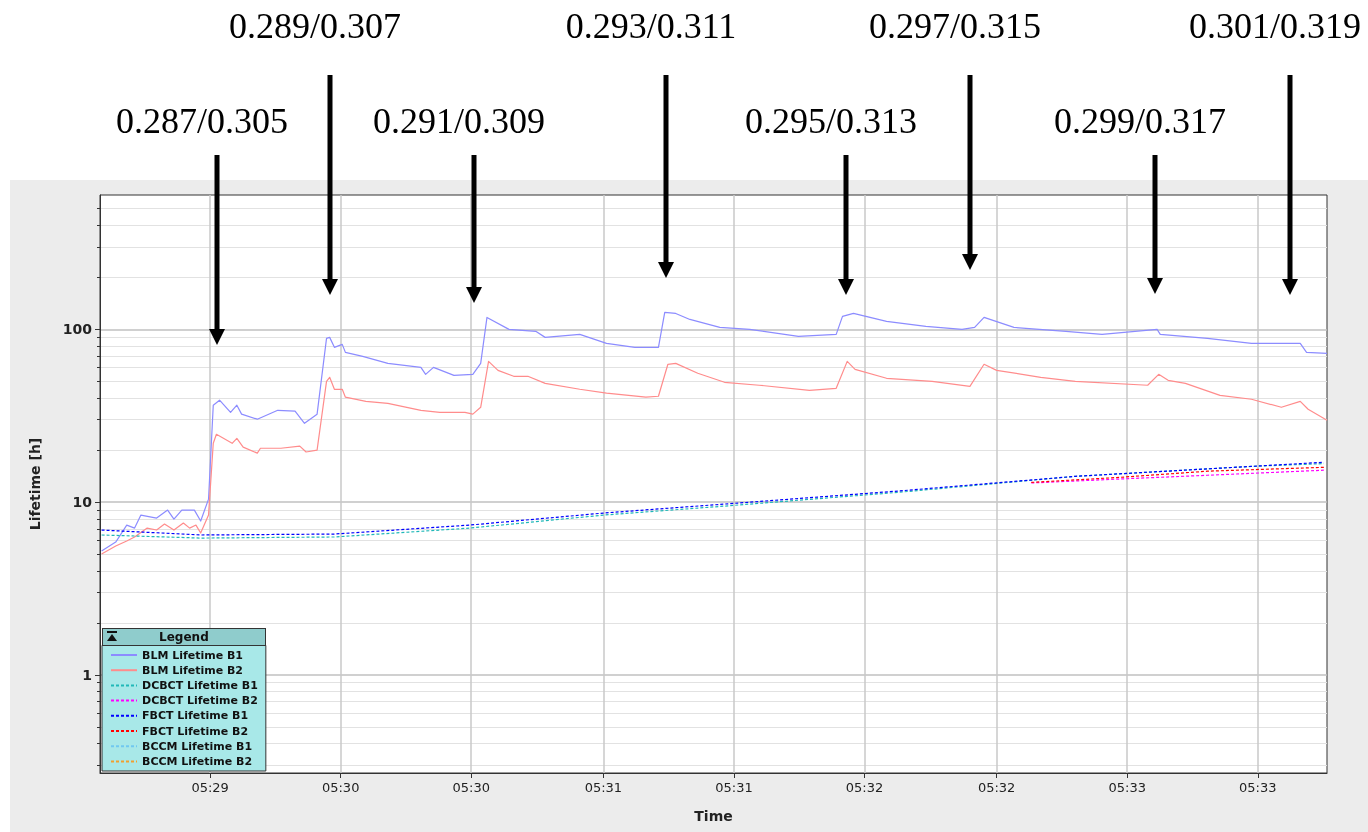 The height and width of the screenshot is (832, 1368). What do you see at coordinates (210, 787) in the screenshot?
I see `x-tick-label: 05:29` at bounding box center [210, 787].